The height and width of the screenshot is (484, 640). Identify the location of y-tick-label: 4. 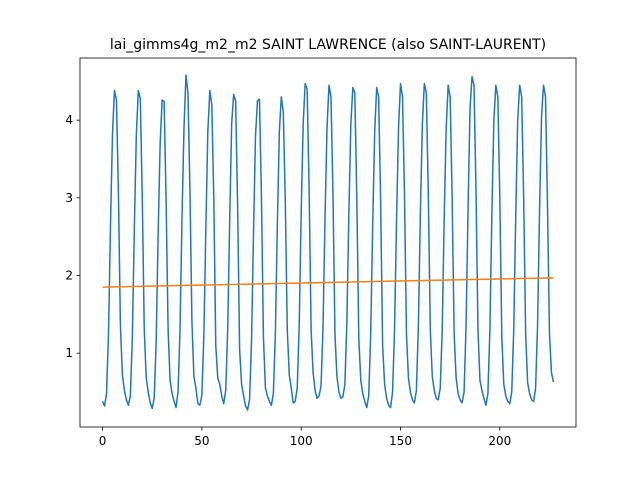
(69, 120).